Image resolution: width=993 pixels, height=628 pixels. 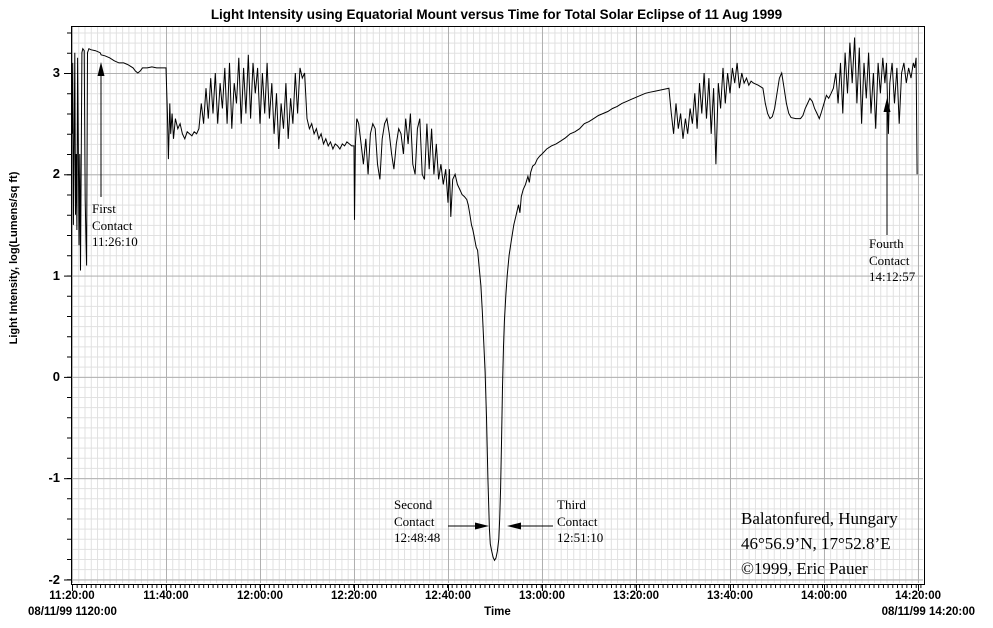 What do you see at coordinates (886, 243) in the screenshot?
I see `fourth-contact-line1: Fourth` at bounding box center [886, 243].